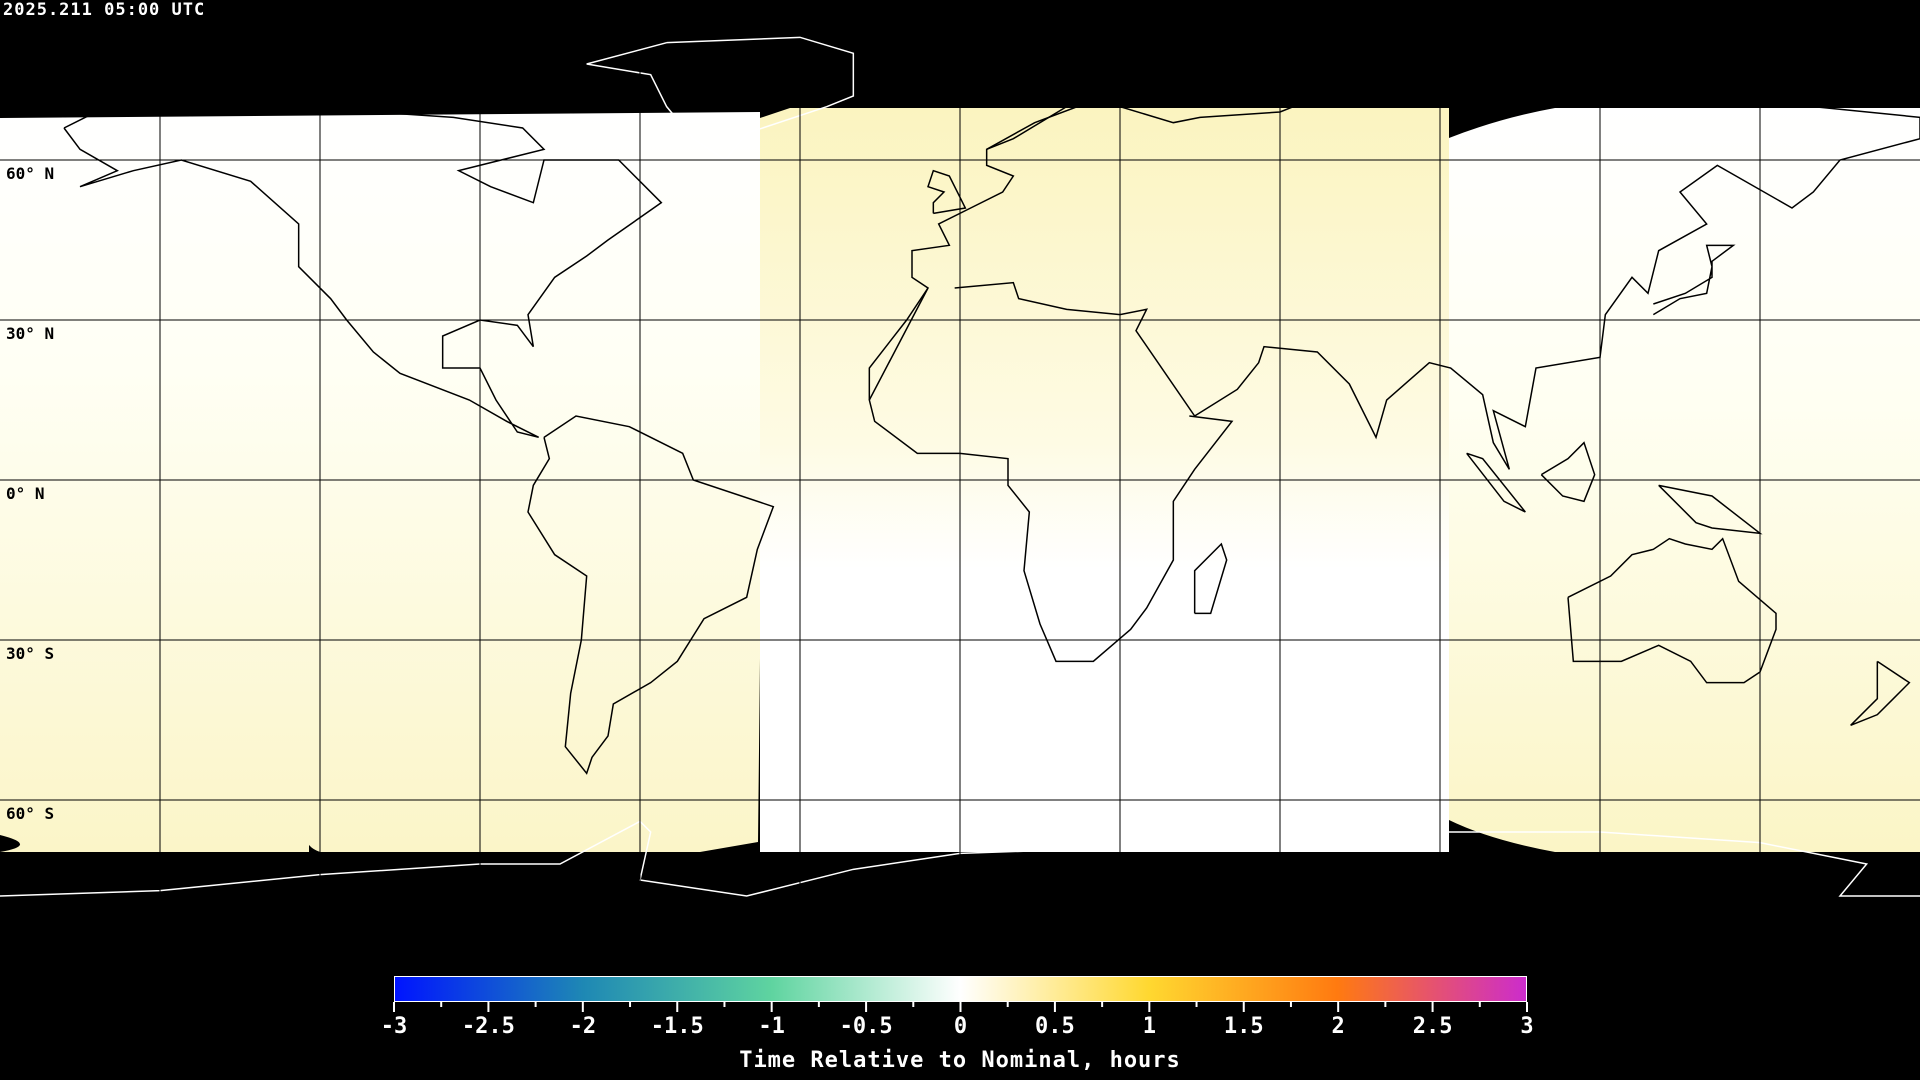  I want to click on colorbar-tick-label: 1, so click(1149, 1026).